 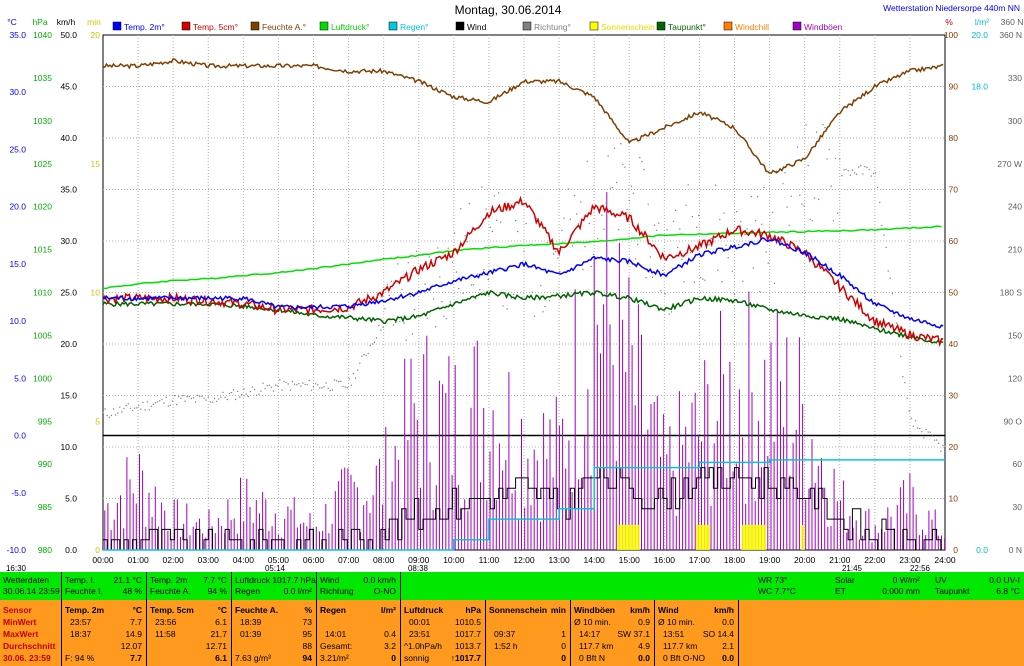 What do you see at coordinates (523, 283) in the screenshot?
I see `temp2m-line` at bounding box center [523, 283].